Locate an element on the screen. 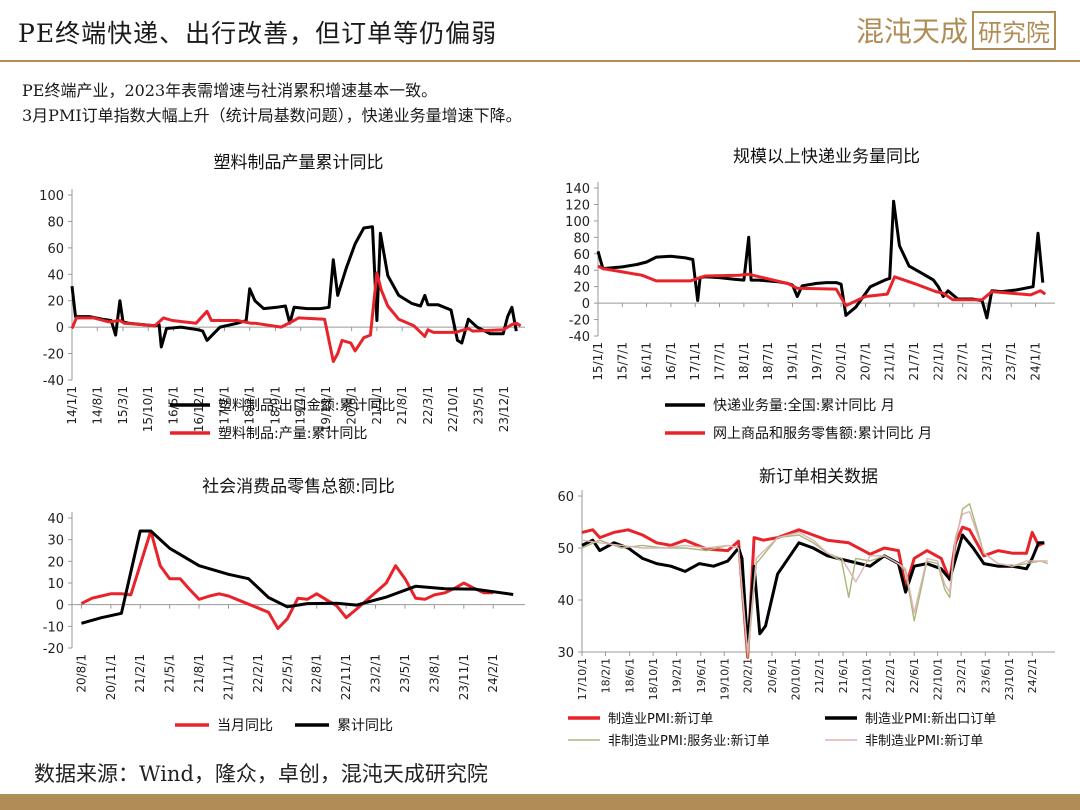 This screenshot has width=1080, height=810. x-tick-label: 22/3/1 is located at coordinates (428, 405).